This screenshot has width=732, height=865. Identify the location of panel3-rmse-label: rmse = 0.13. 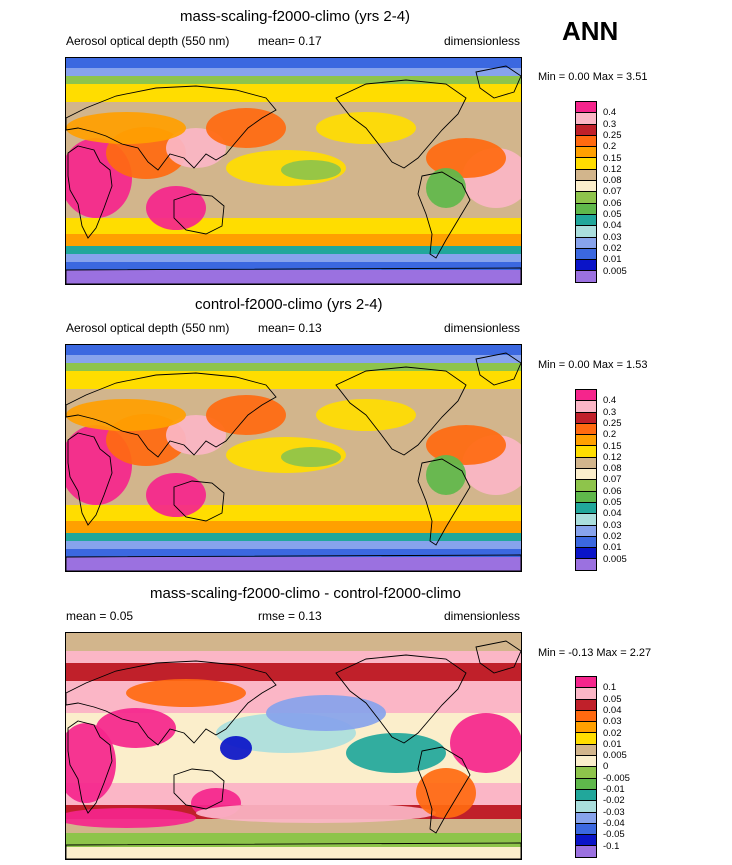
(290, 616).